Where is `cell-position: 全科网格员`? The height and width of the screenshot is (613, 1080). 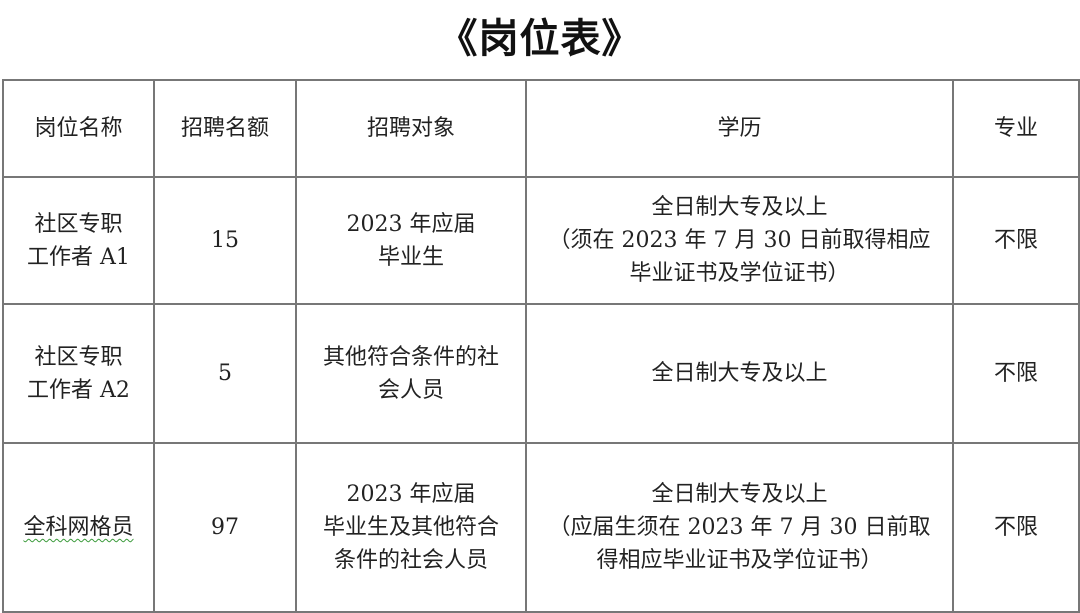
cell-position: 全科网格员 is located at coordinates (78, 527).